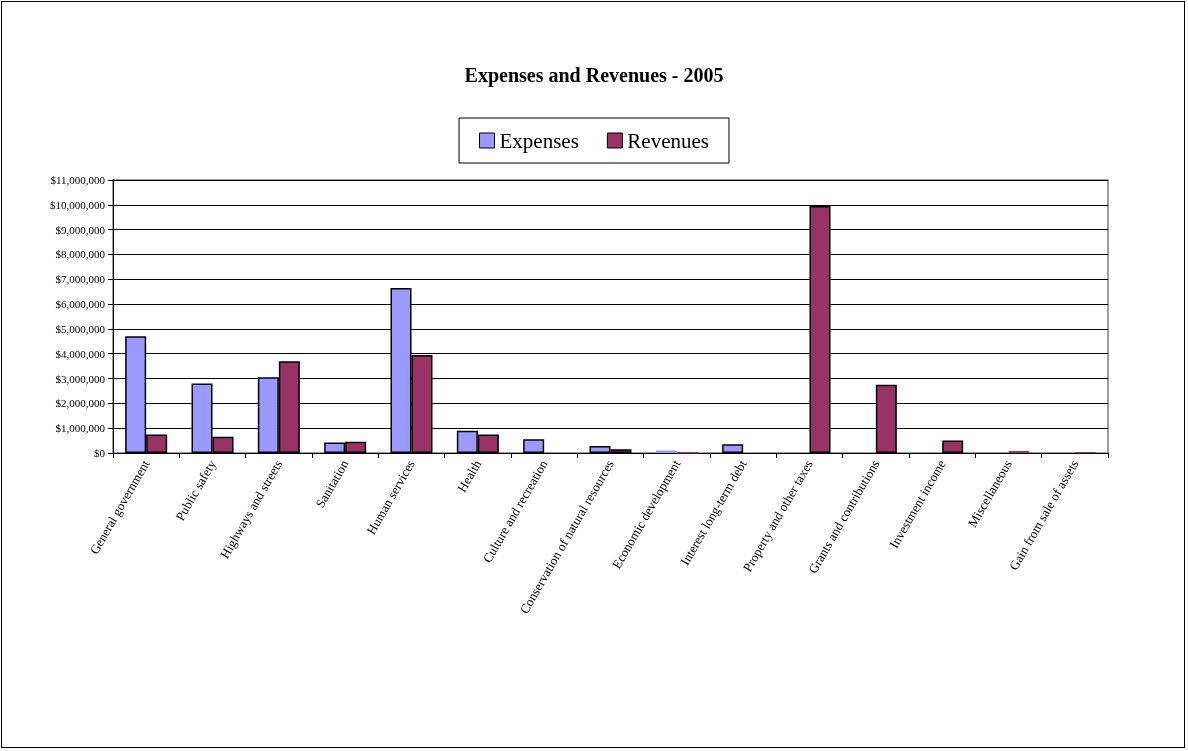 Image resolution: width=1188 pixels, height=751 pixels. Describe the element at coordinates (80, 428) in the screenshot. I see `y-tick-label: $1,000,000` at that location.